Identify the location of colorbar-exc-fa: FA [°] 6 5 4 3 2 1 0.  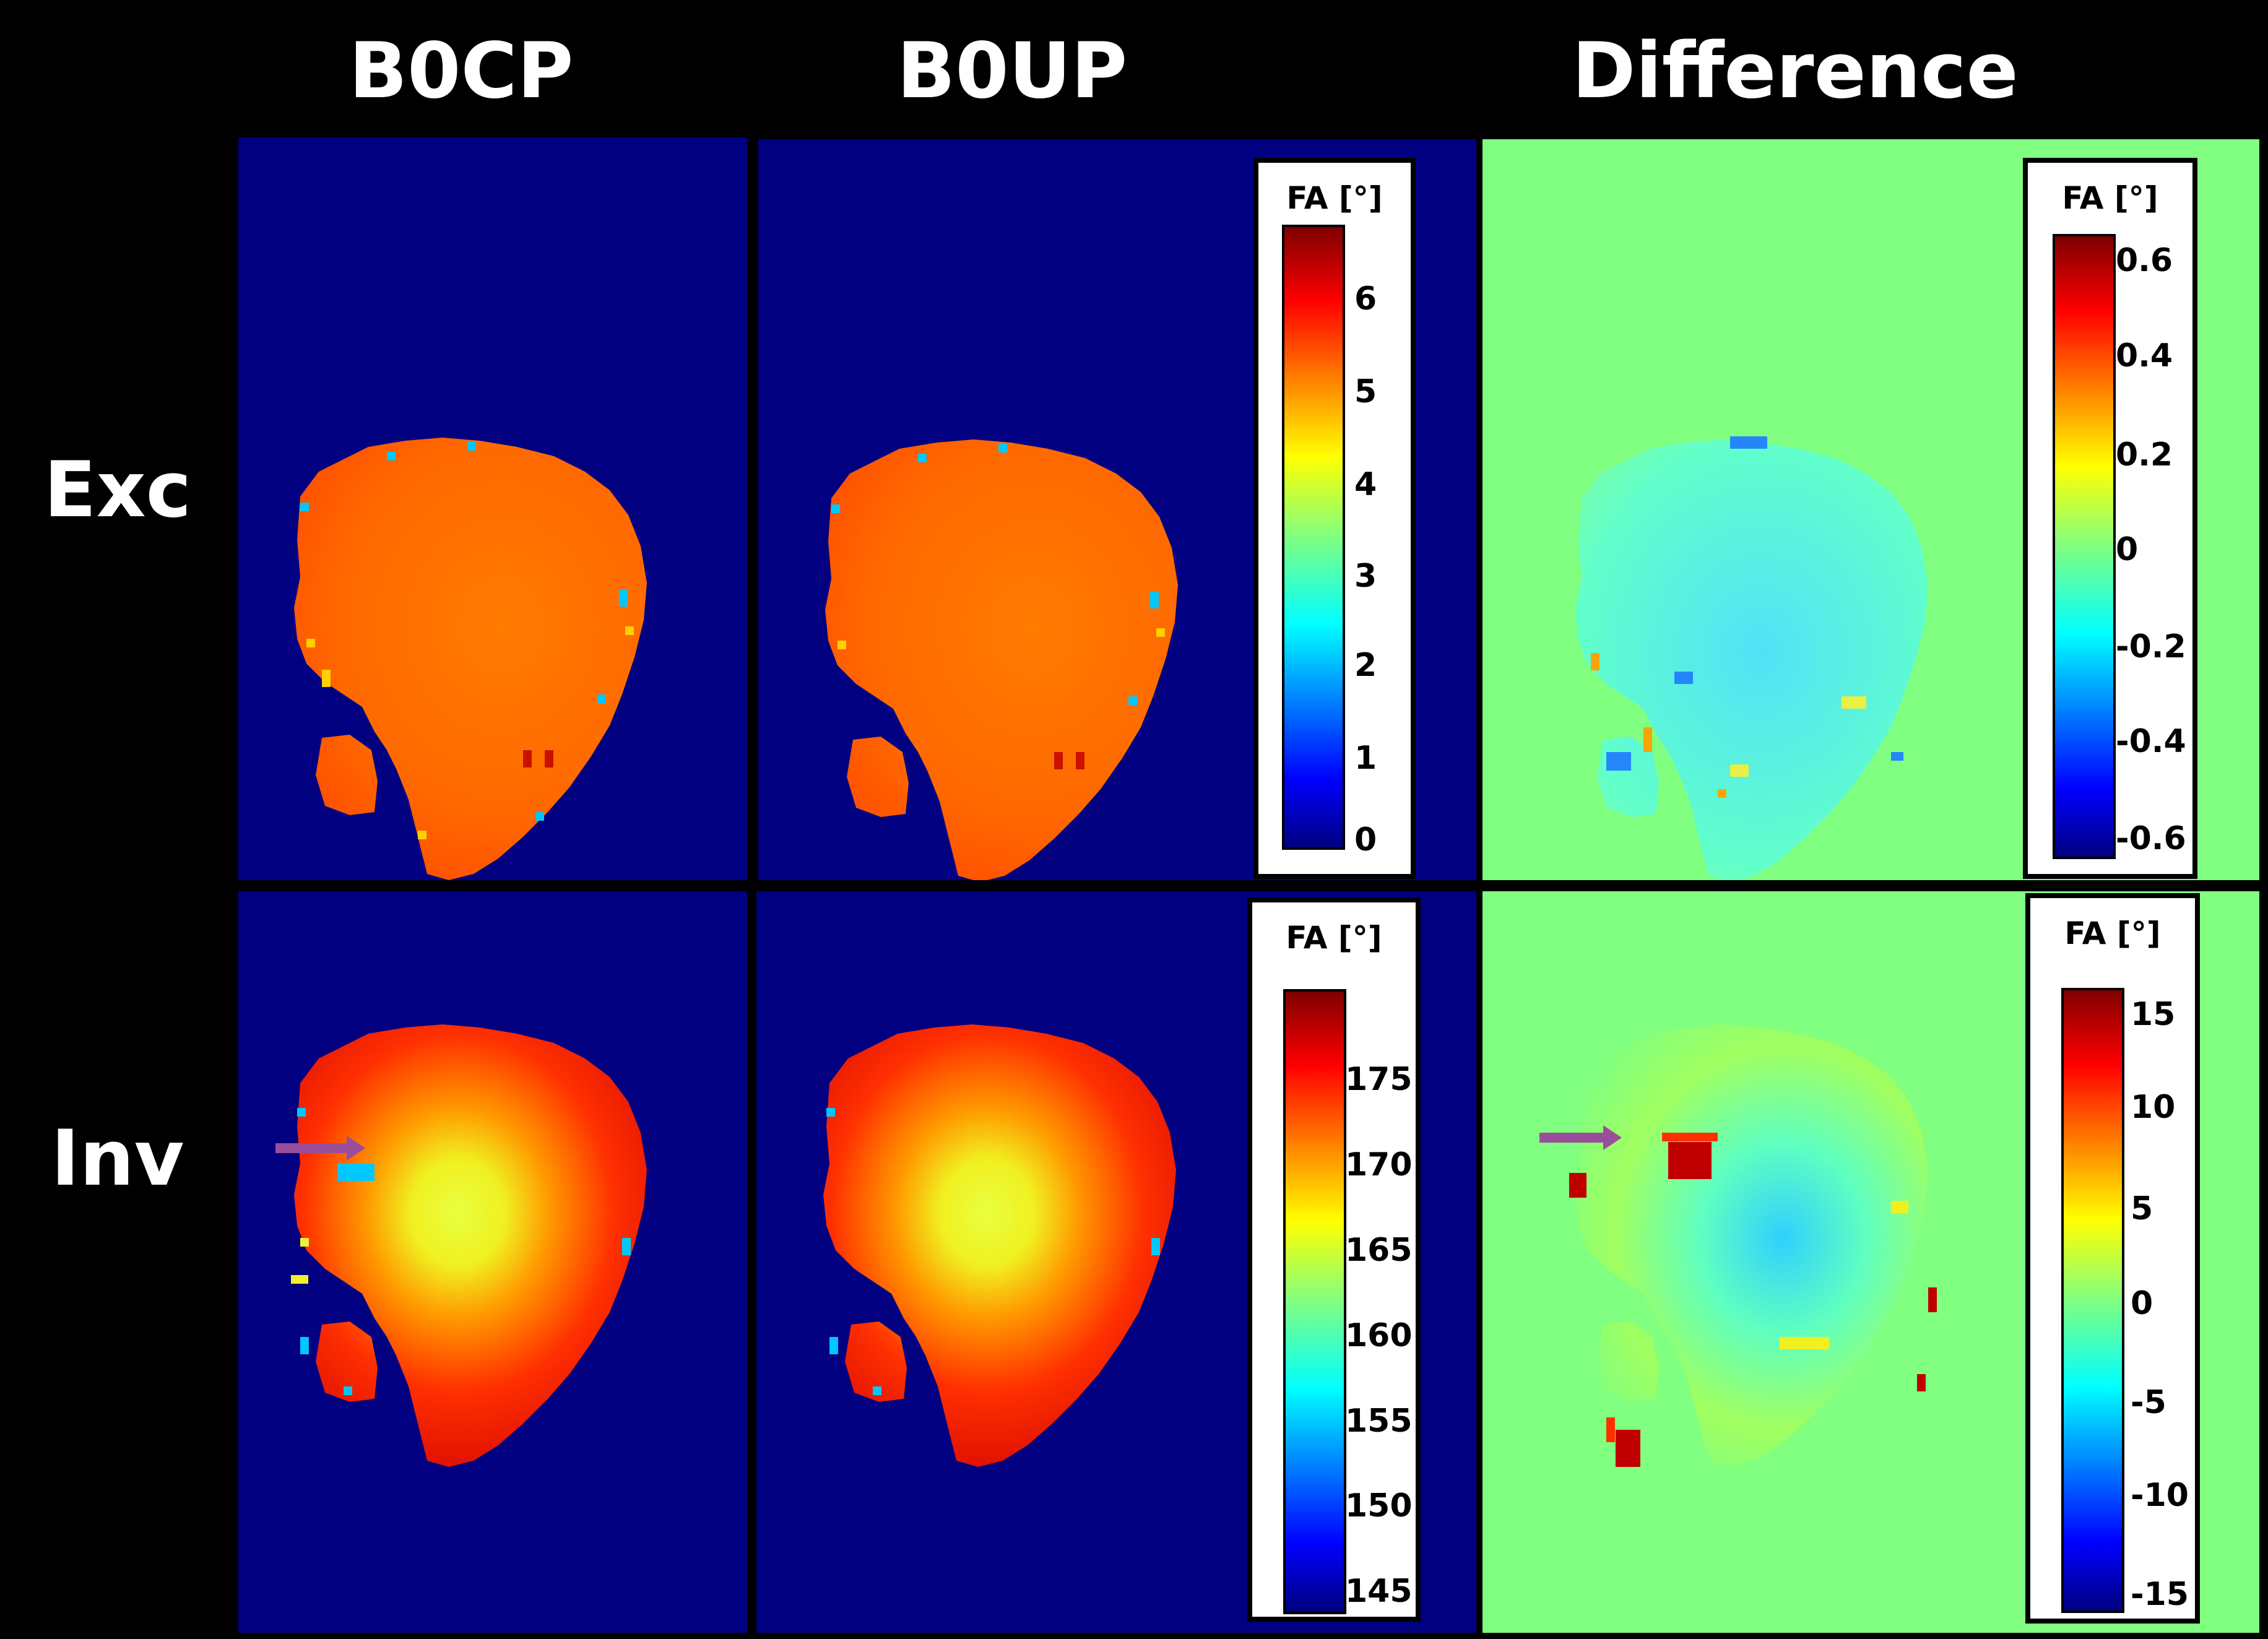
(1334, 518).